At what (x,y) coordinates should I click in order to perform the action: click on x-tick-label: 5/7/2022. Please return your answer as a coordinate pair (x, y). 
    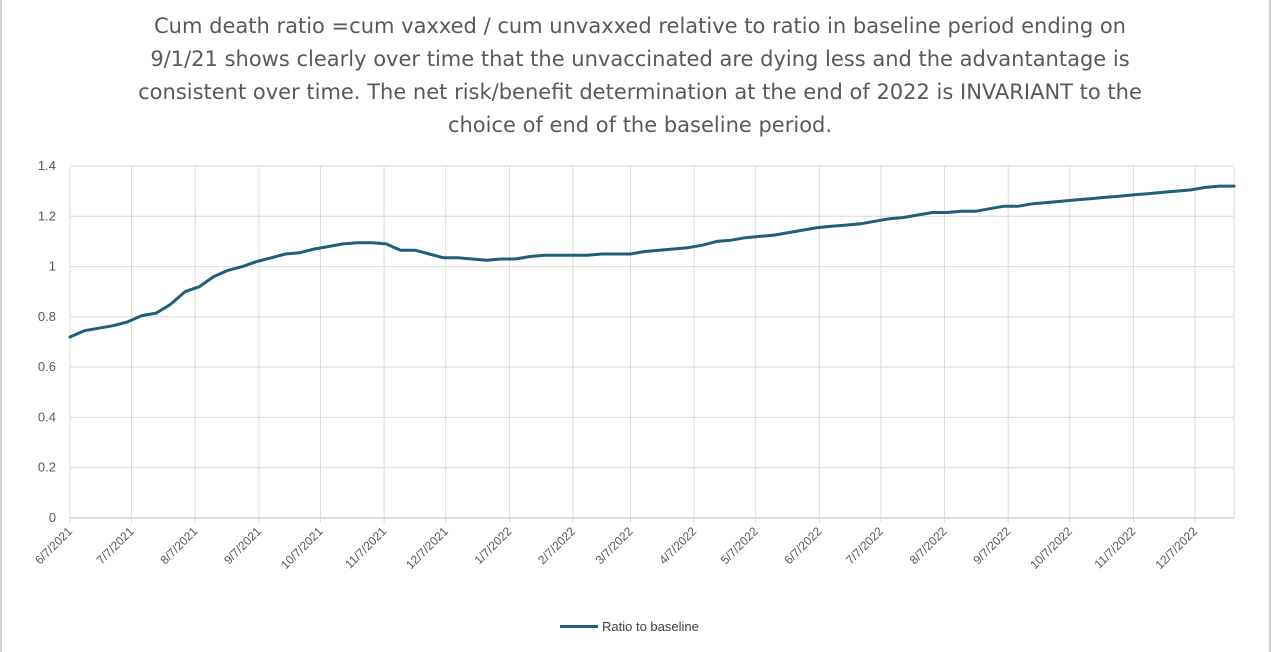
    Looking at the image, I should click on (739, 545).